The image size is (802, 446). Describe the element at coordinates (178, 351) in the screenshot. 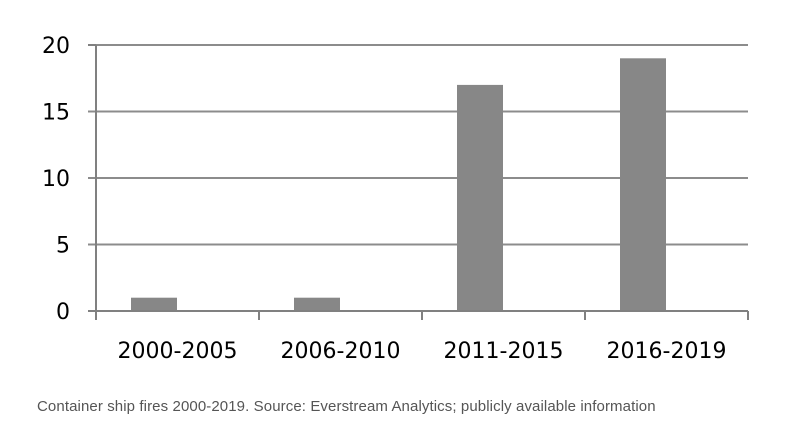

I see `x-tick-label-2000-2005: 2000-2005` at that location.